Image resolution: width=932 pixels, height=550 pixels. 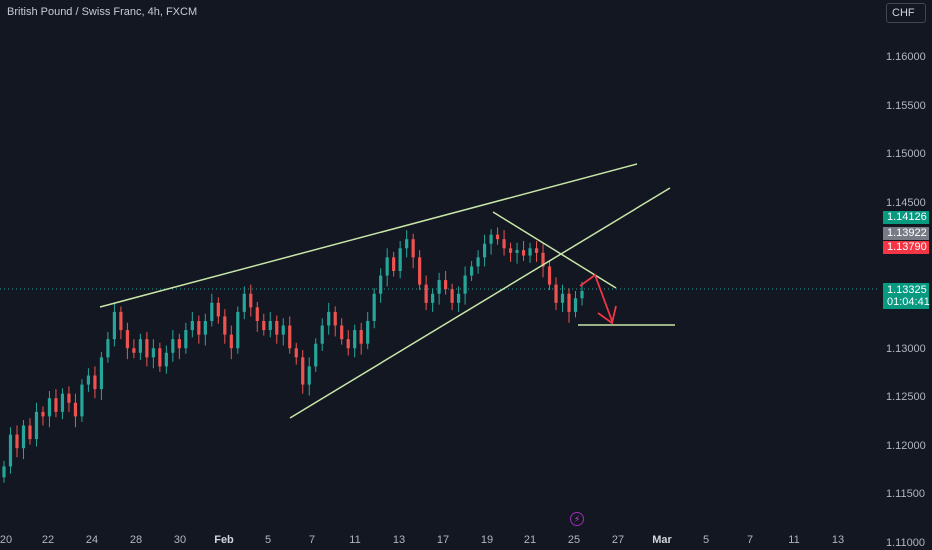 What do you see at coordinates (750, 540) in the screenshot?
I see `time-tick: 7` at bounding box center [750, 540].